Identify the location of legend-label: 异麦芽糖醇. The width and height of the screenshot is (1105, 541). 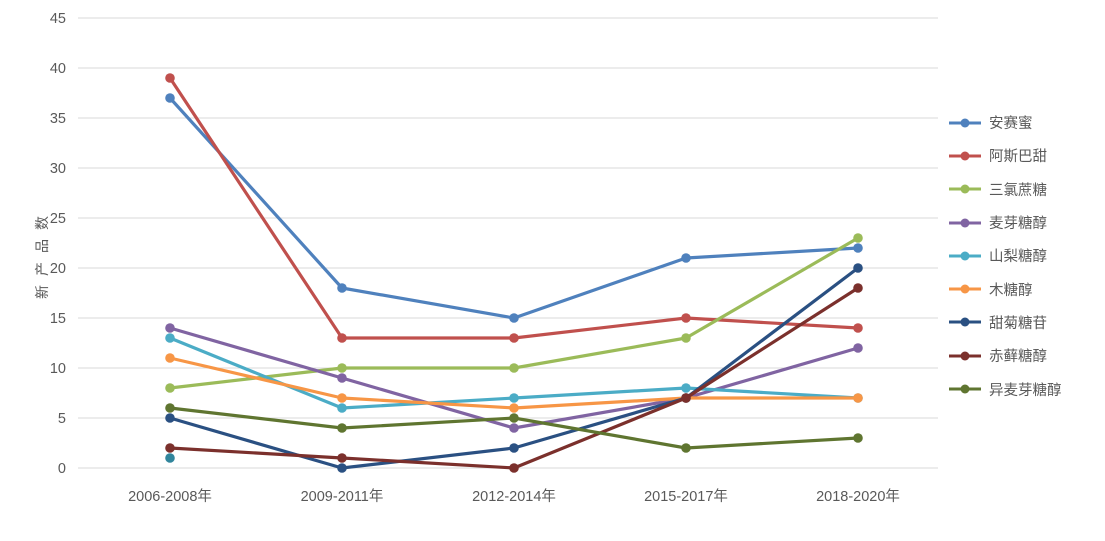
(1025, 390).